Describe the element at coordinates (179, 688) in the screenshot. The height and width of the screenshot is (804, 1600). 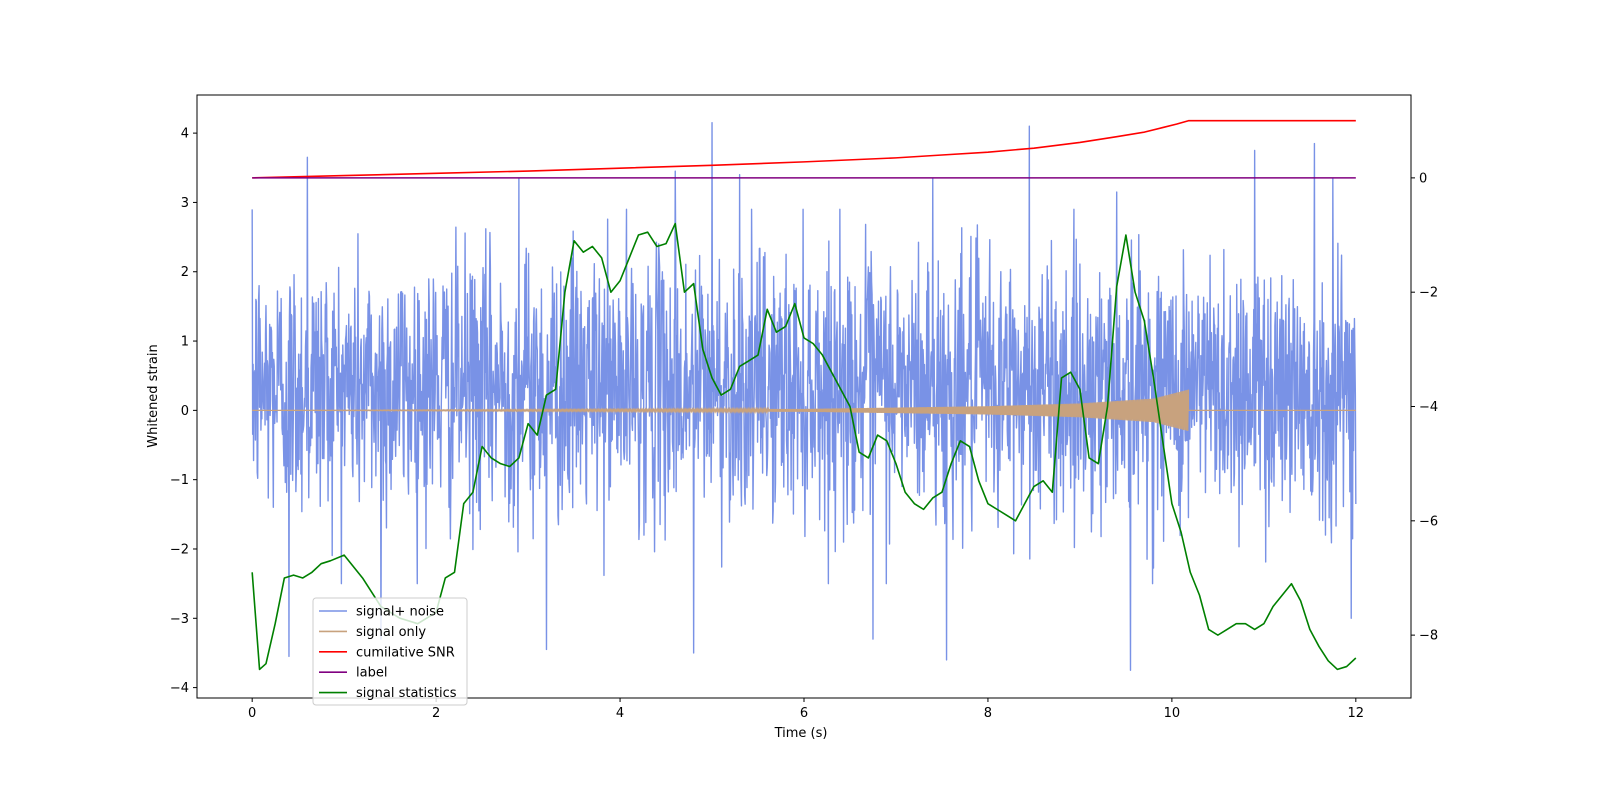
I see `y-left-tick-label: −4` at that location.